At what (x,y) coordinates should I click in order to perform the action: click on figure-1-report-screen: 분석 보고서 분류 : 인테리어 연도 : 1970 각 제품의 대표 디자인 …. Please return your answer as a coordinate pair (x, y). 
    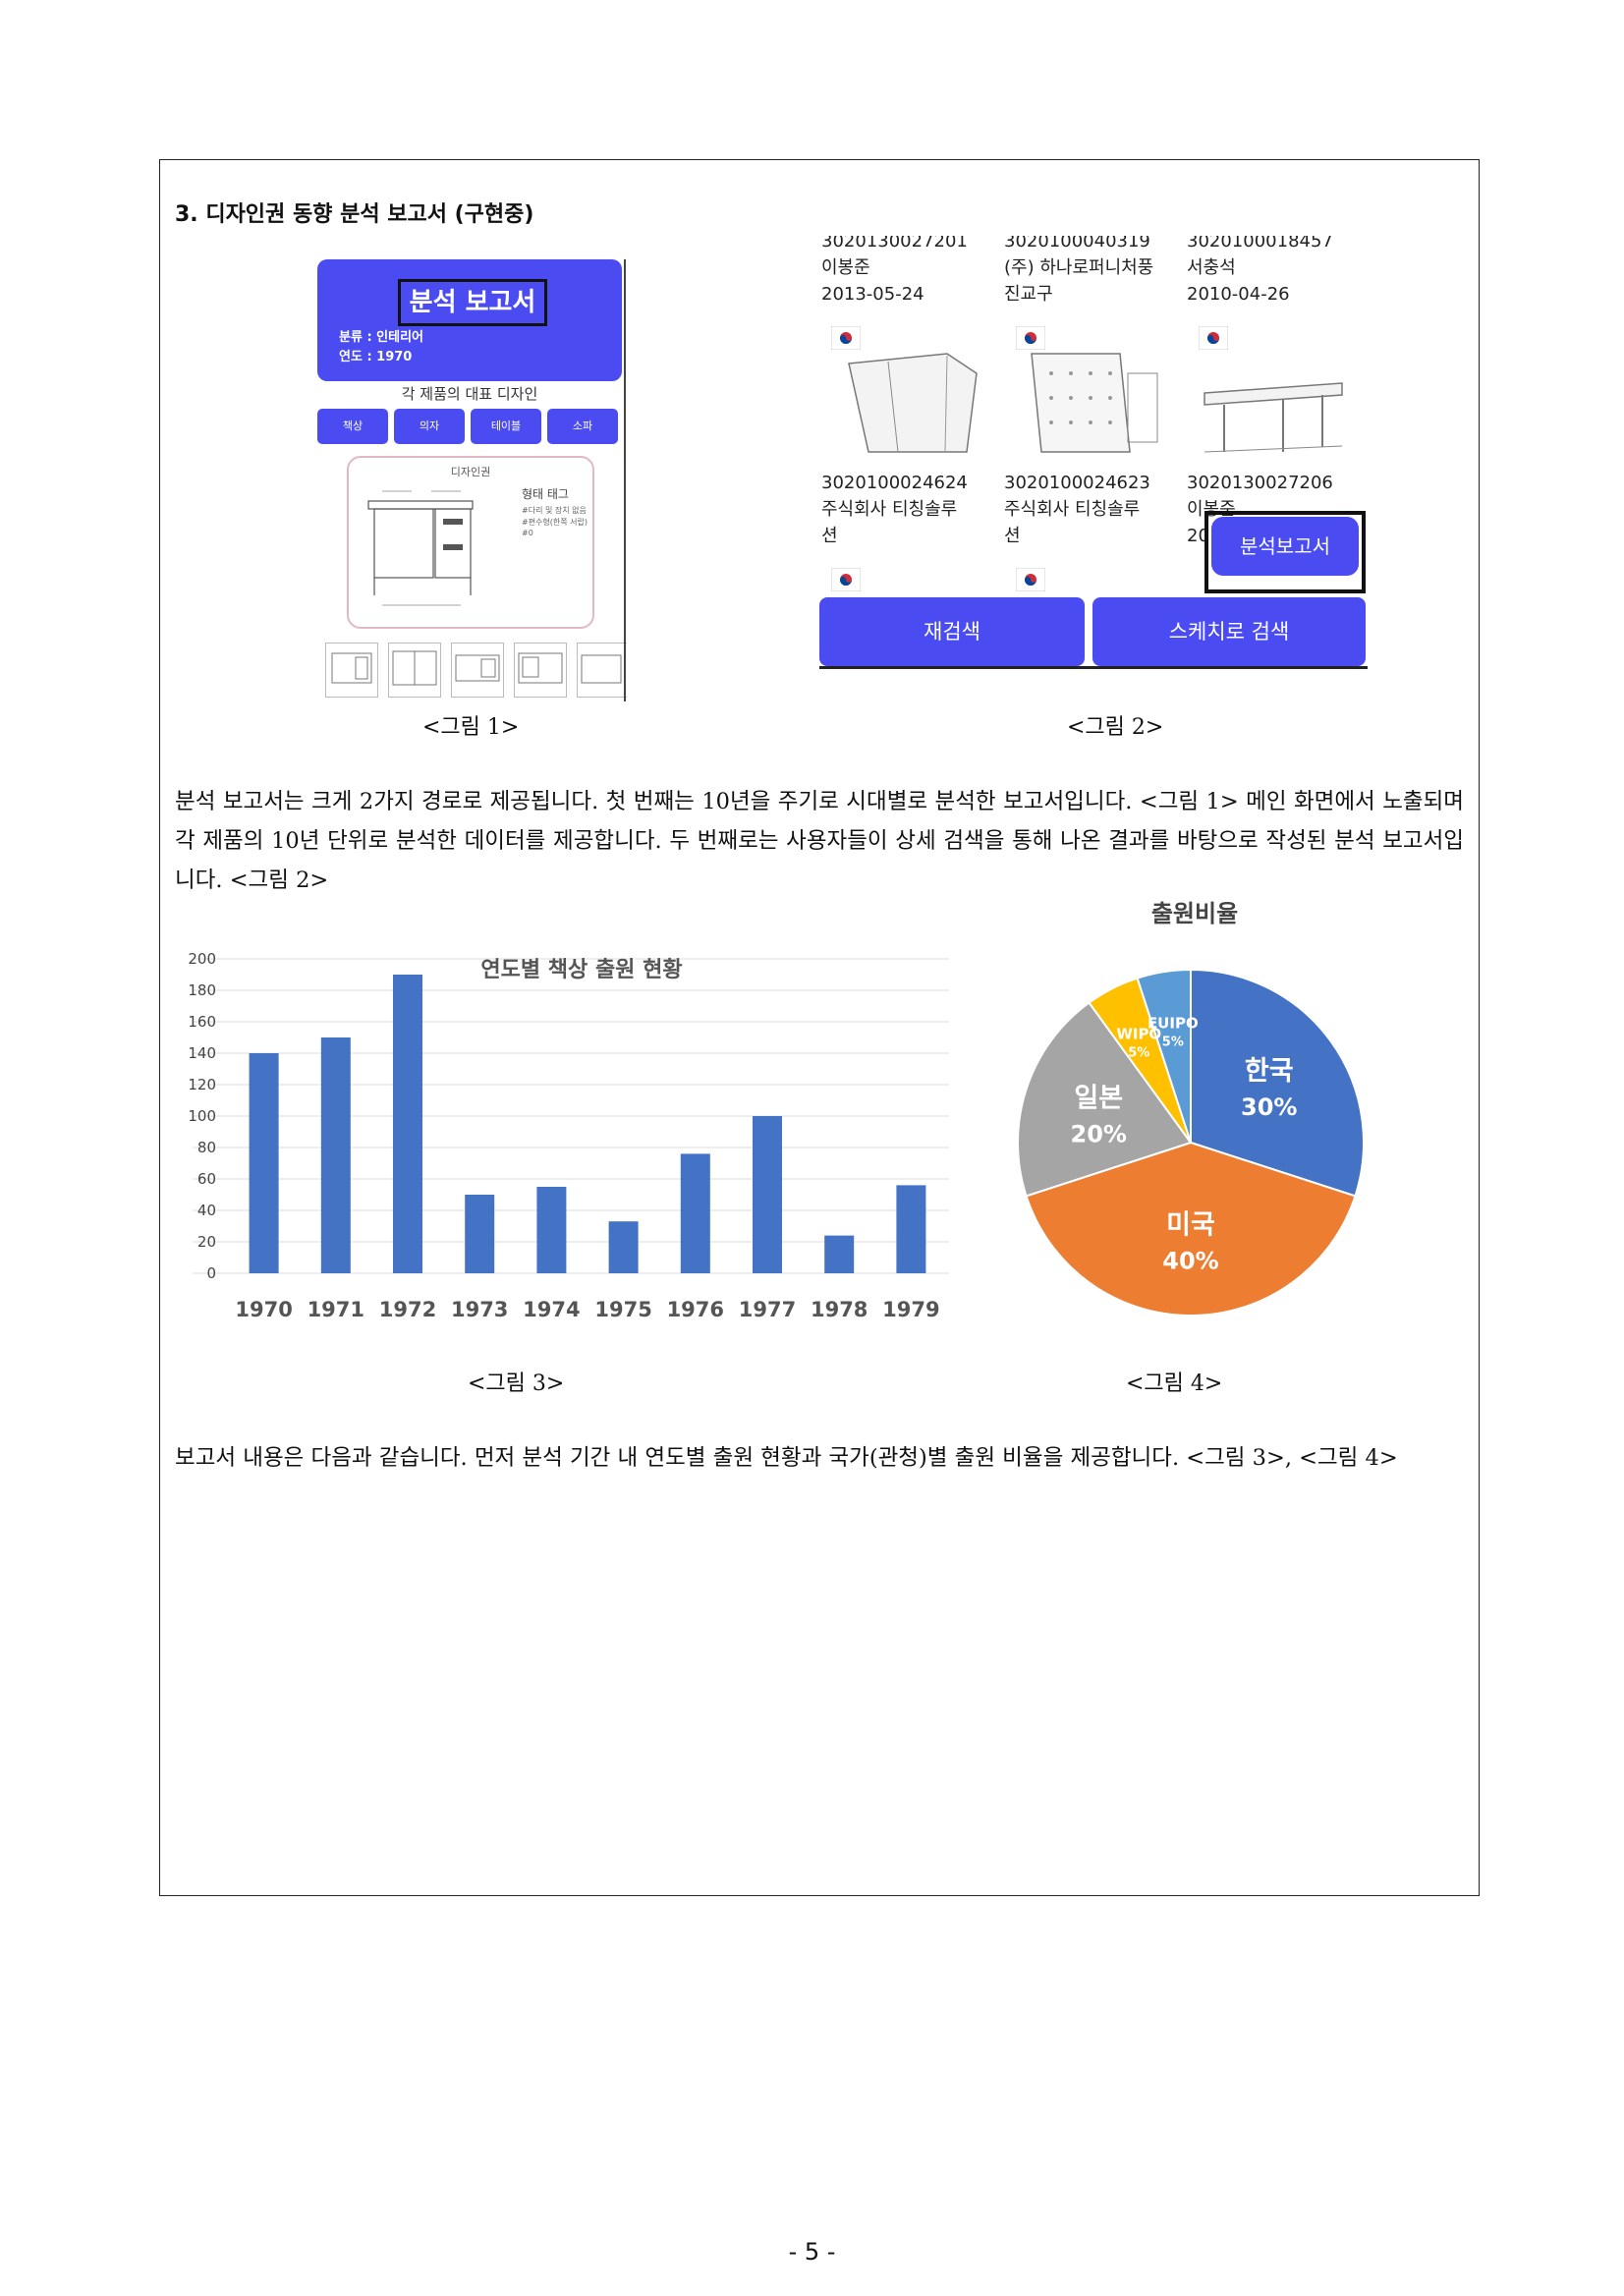
    Looking at the image, I should click on (472, 480).